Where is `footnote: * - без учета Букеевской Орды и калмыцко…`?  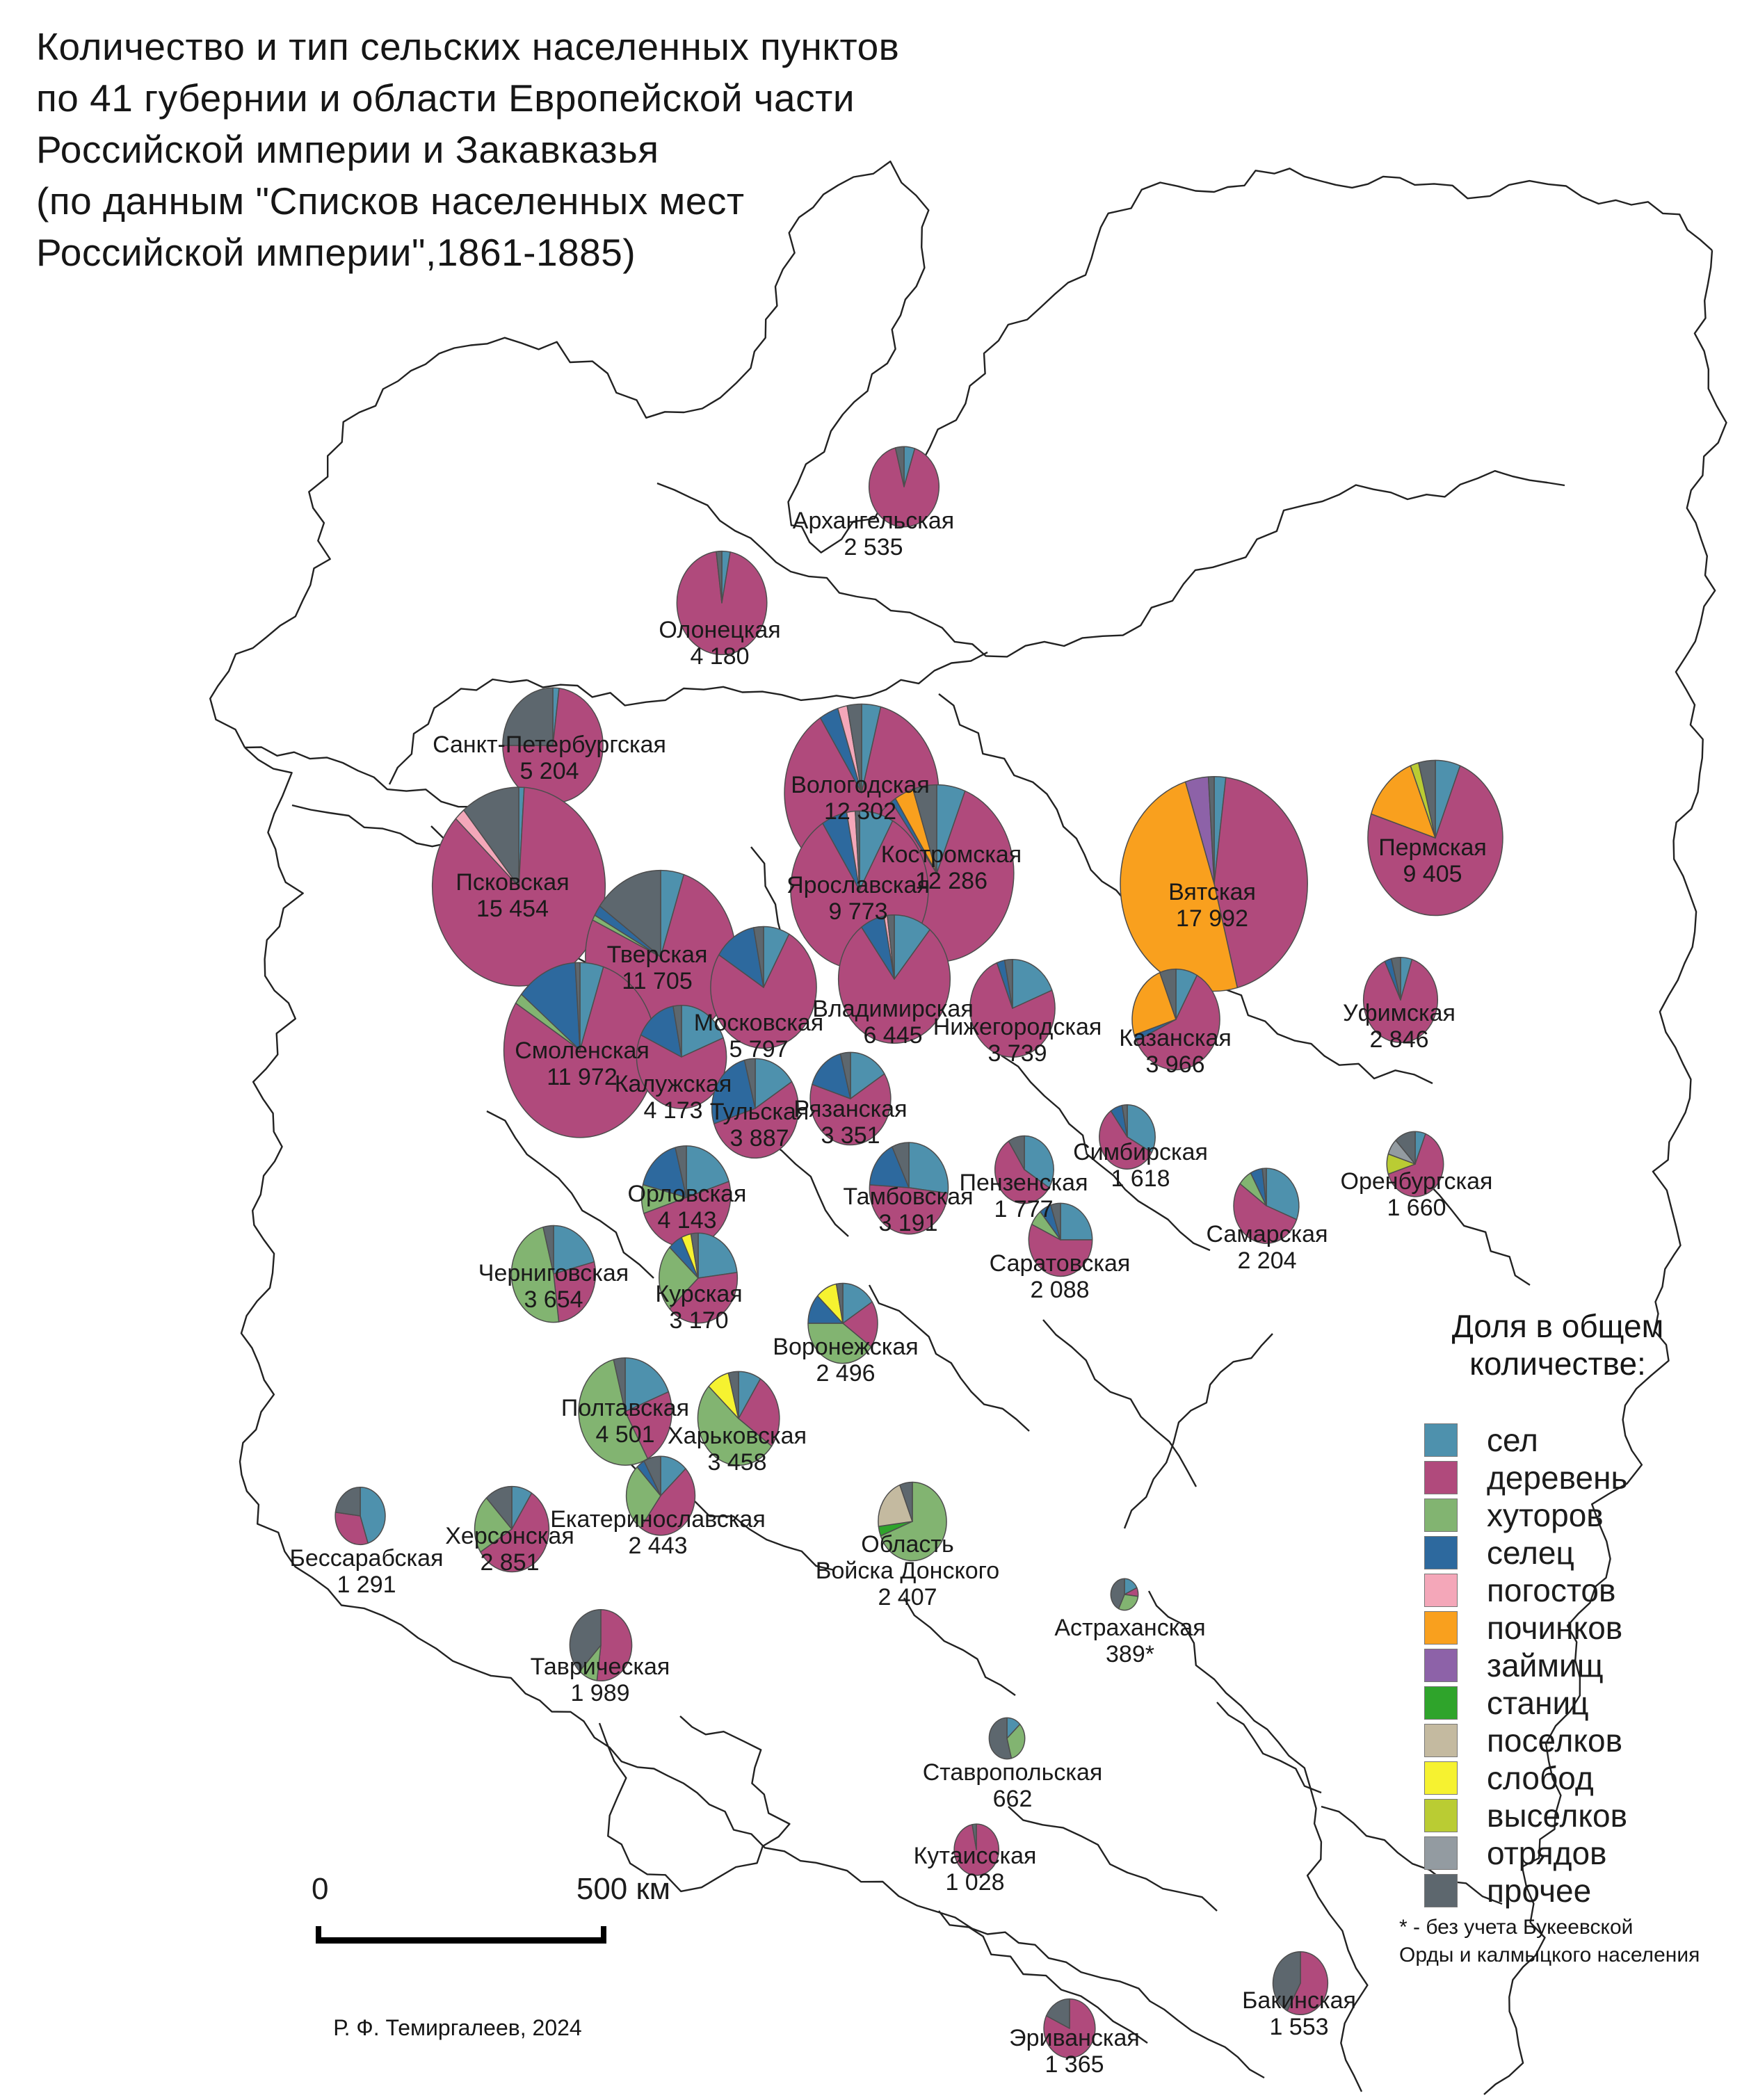
footnote: * - без учета Букеевской Орды и калмыцко… is located at coordinates (1549, 1941).